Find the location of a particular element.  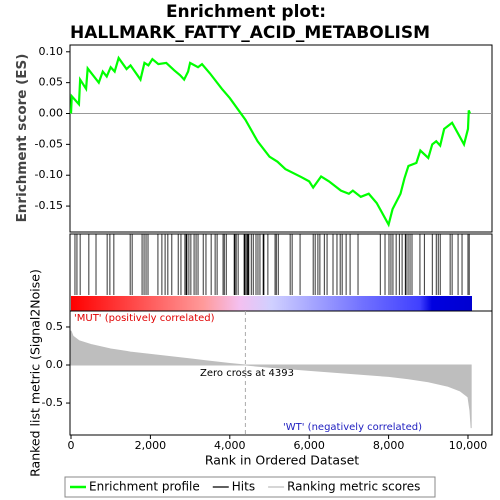

x-tick-label: 6,000 is located at coordinates (309, 445).